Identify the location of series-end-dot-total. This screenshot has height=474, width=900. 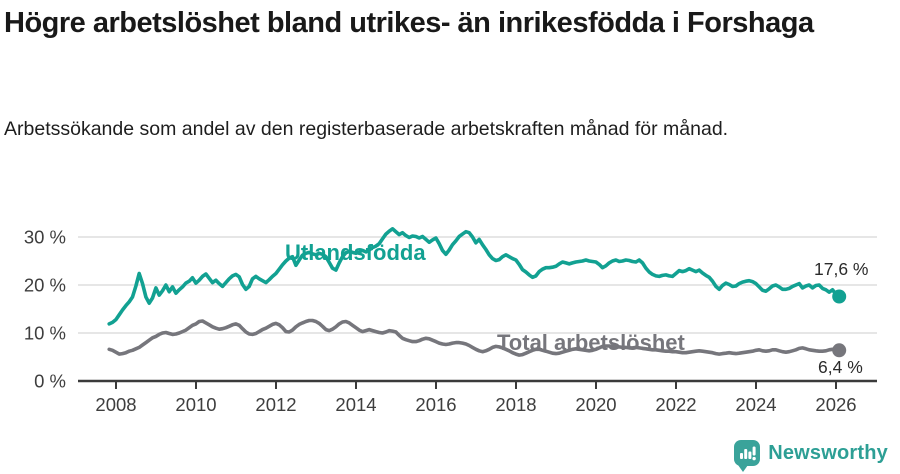
(839, 350).